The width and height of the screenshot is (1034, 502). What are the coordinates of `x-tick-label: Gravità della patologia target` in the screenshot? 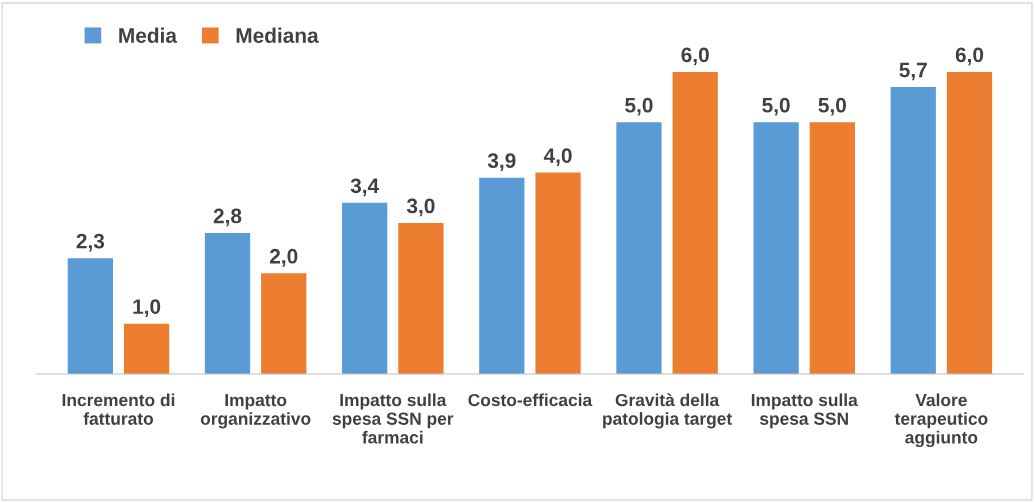 It's located at (667, 411).